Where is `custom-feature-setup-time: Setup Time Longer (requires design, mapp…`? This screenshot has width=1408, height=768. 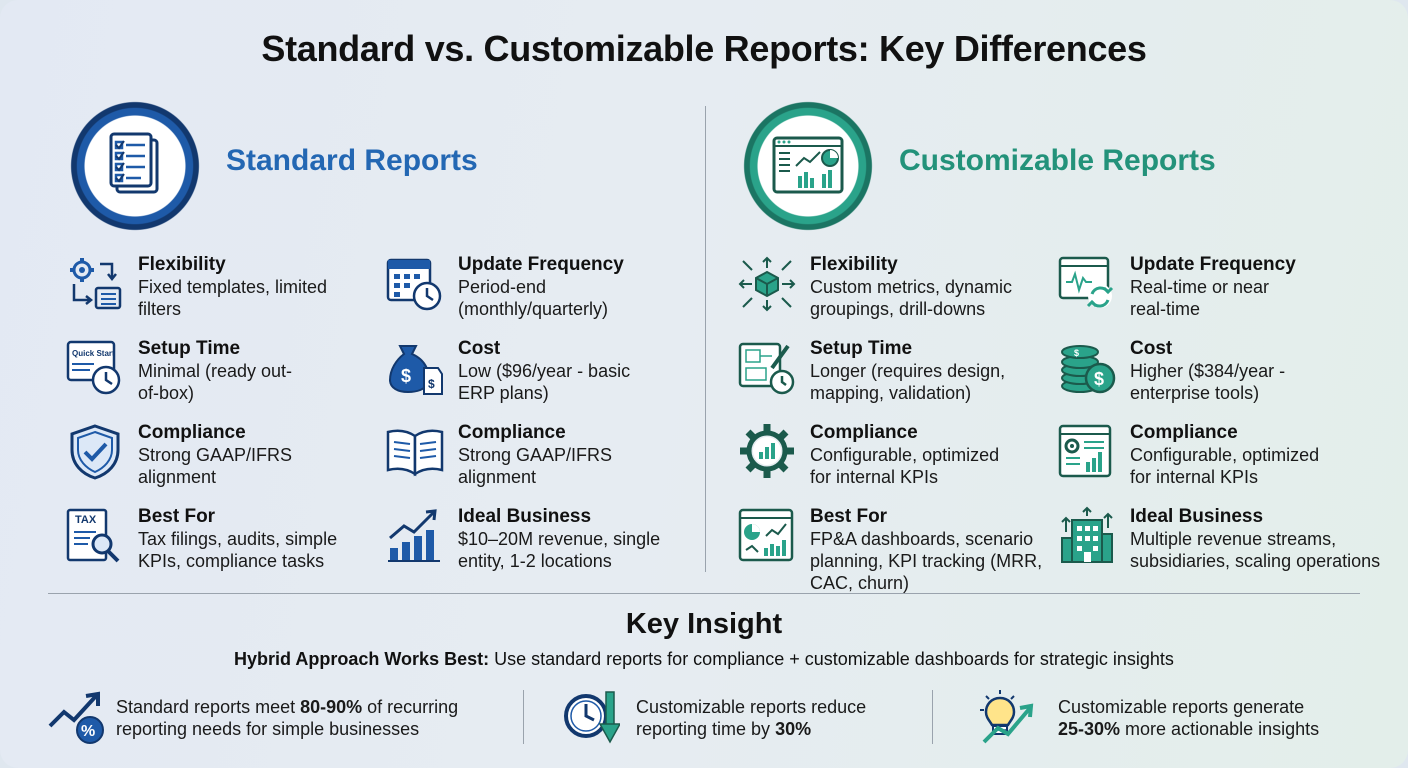
custom-feature-setup-time: Setup Time Longer (requires design, mapp… is located at coordinates (888, 378).